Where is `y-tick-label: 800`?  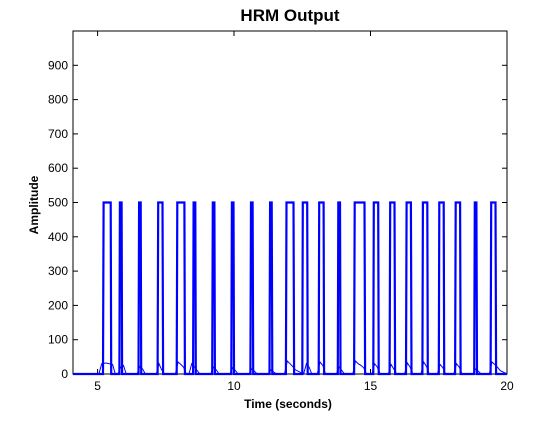
y-tick-label: 800 is located at coordinates (58, 100).